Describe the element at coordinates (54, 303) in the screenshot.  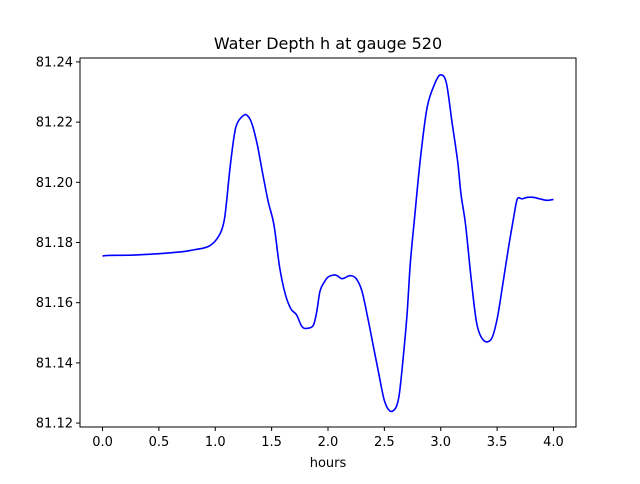
I see `y-tick-label: 81.16` at that location.